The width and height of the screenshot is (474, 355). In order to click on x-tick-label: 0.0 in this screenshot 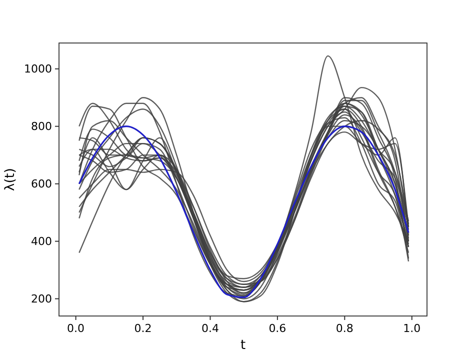, I will do `click(76, 328)`.